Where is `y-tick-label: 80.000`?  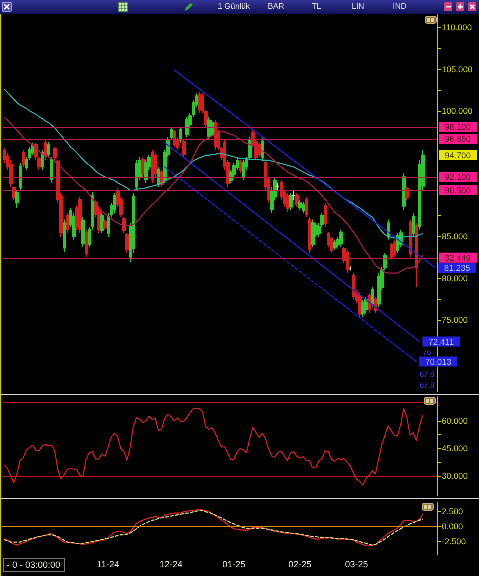 y-tick-label: 80.000 is located at coordinates (455, 278).